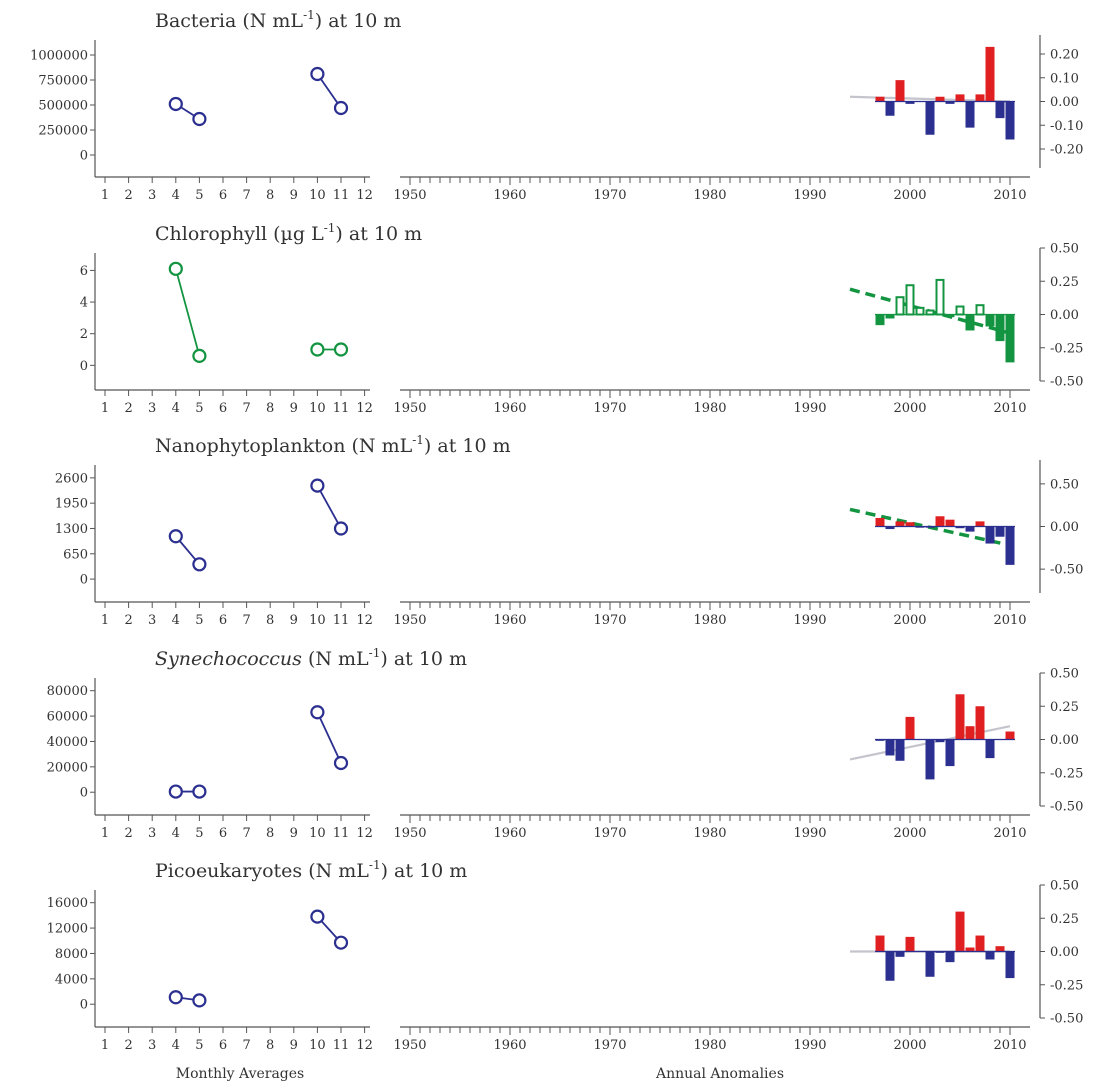 The height and width of the screenshot is (1088, 1096). I want to click on monthly-x-tick-label: 9, so click(294, 195).